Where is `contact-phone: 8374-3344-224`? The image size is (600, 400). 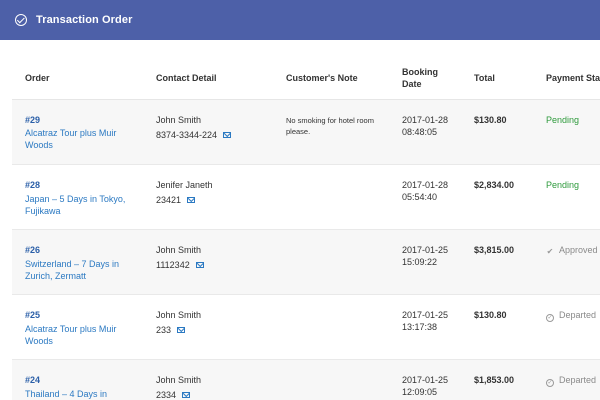 contact-phone: 8374-3344-224 is located at coordinates (194, 135).